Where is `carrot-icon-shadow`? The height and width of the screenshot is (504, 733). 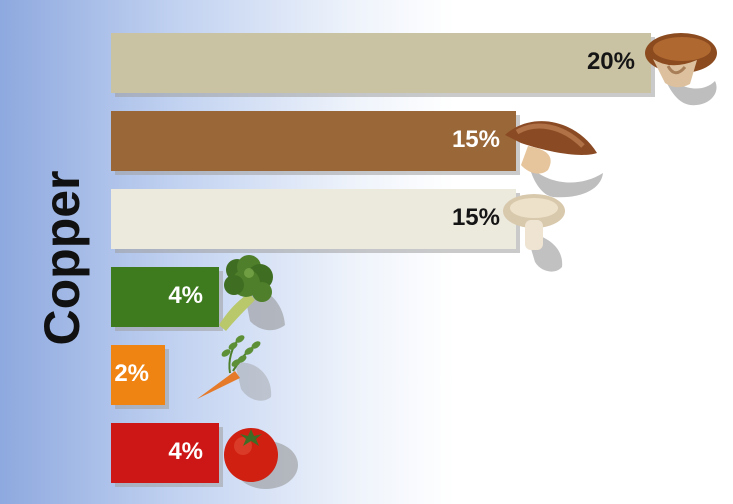
carrot-icon-shadow is located at coordinates (253, 381).